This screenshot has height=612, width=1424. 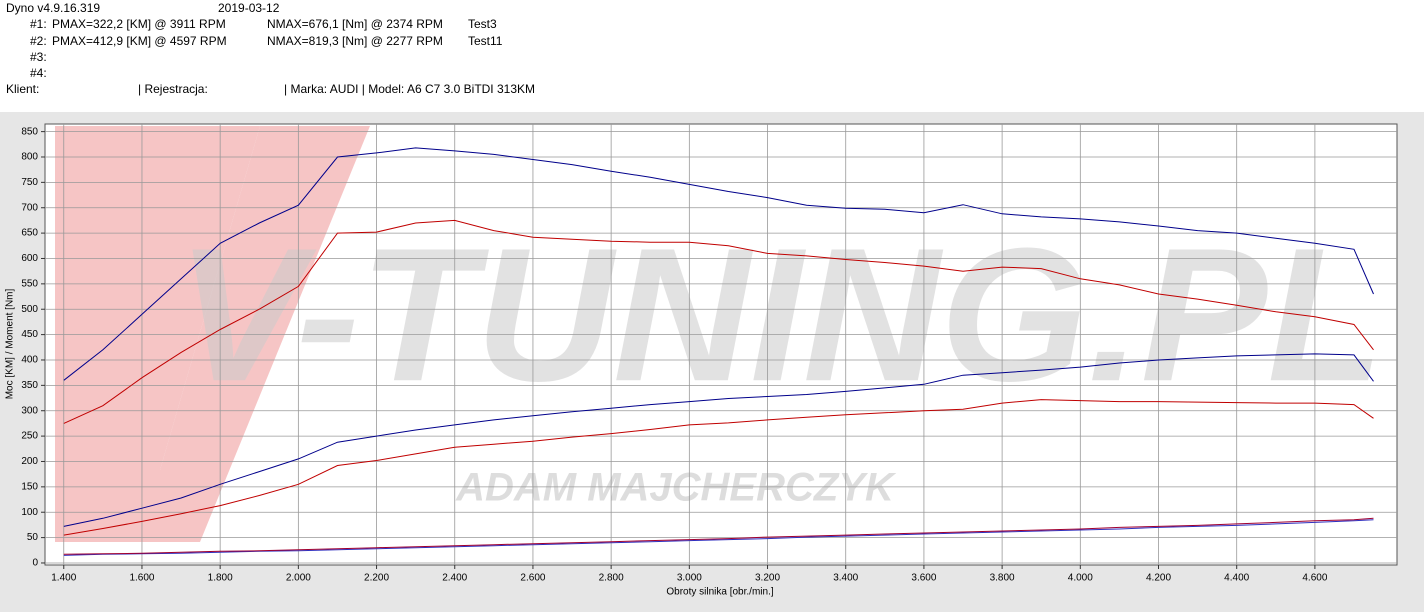 I want to click on run-id: #1:, so click(x=38, y=24).